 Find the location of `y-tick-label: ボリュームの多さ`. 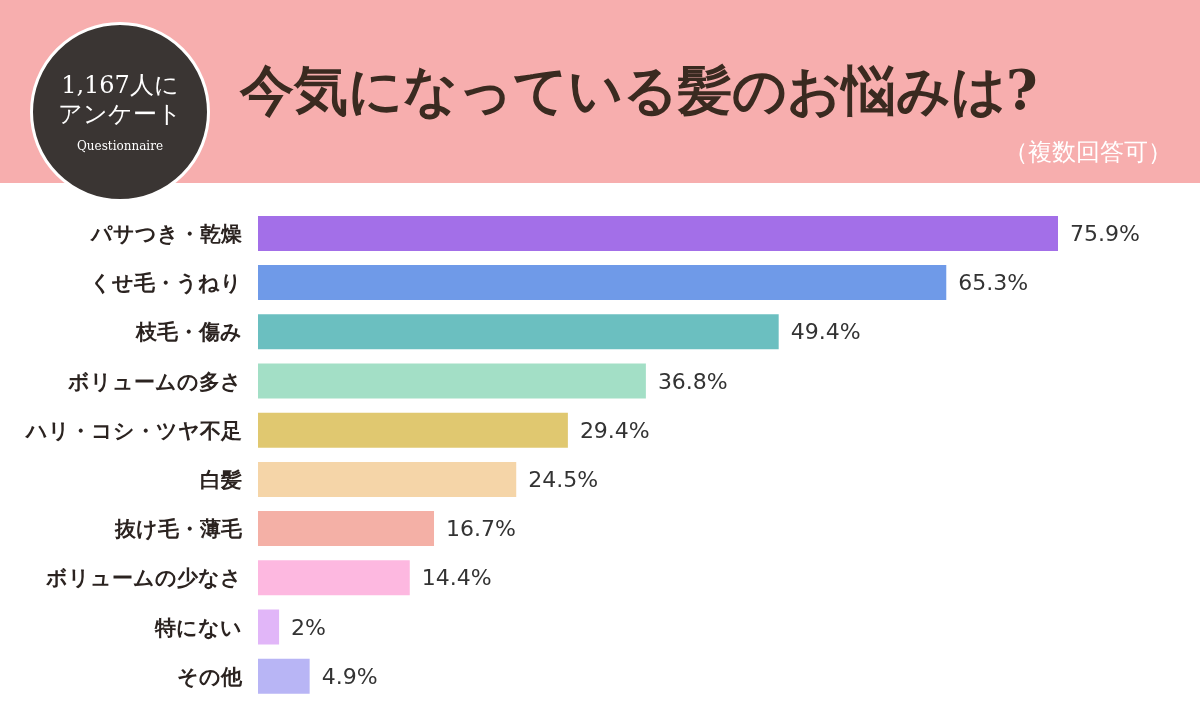

y-tick-label: ボリュームの多さ is located at coordinates (154, 381).